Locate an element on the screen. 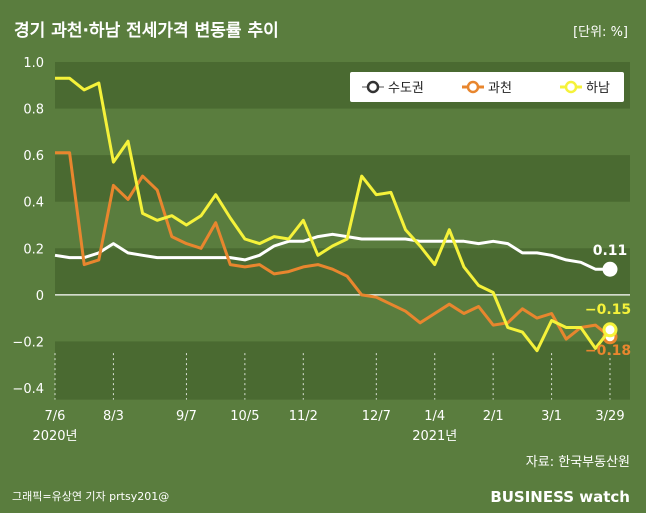  y-tick-label: −0.2 is located at coordinates (28, 342).